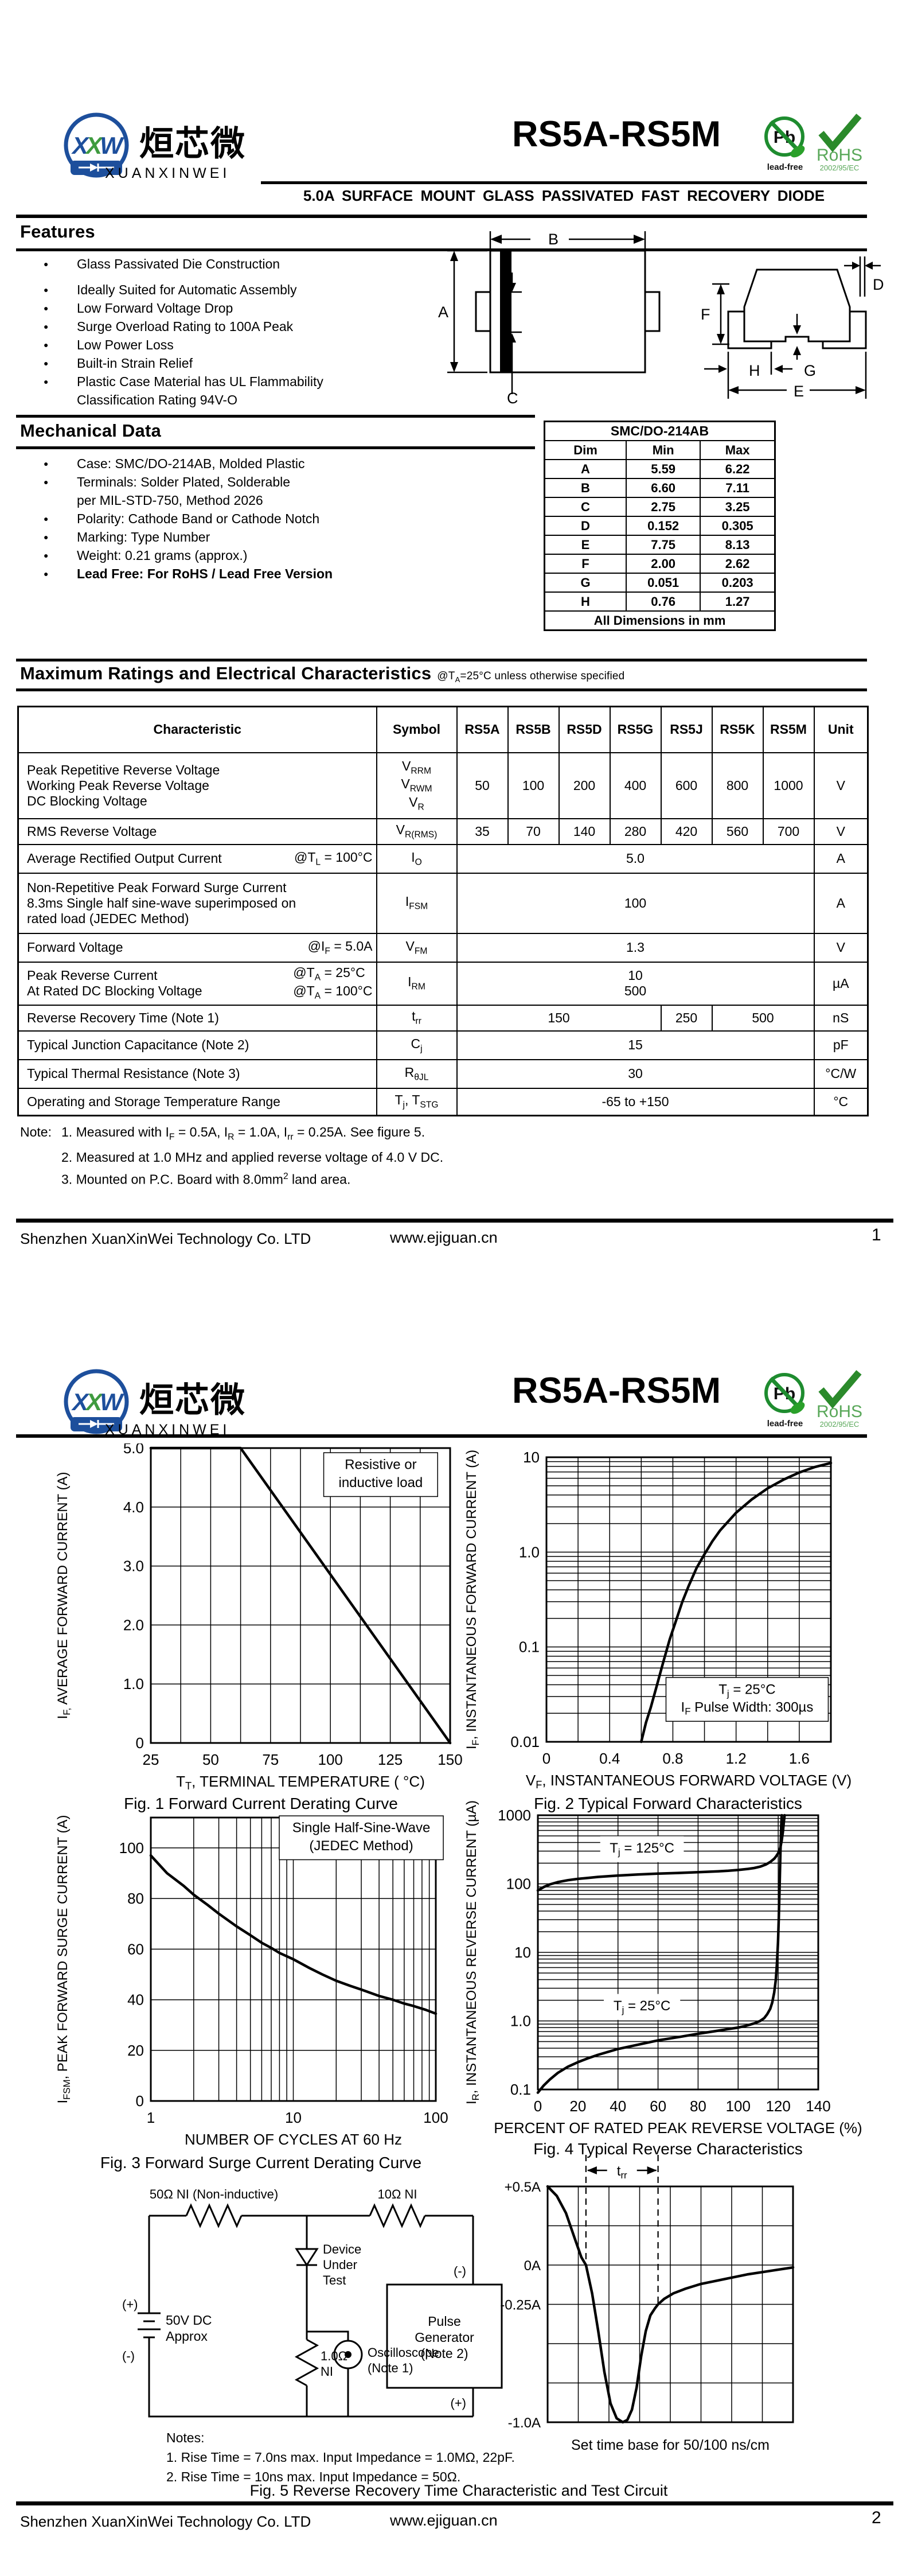 This screenshot has height=2576, width=910. I want to click on svg-text: 3.0, so click(133, 1566).